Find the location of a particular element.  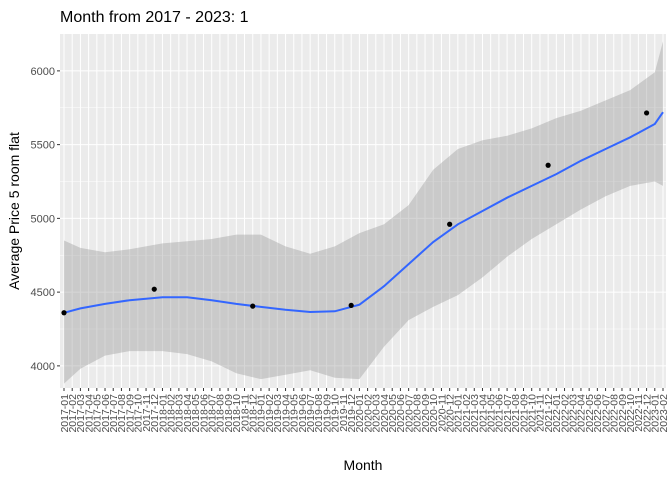

x-tick-label: 2017-11 is located at coordinates (147, 413).